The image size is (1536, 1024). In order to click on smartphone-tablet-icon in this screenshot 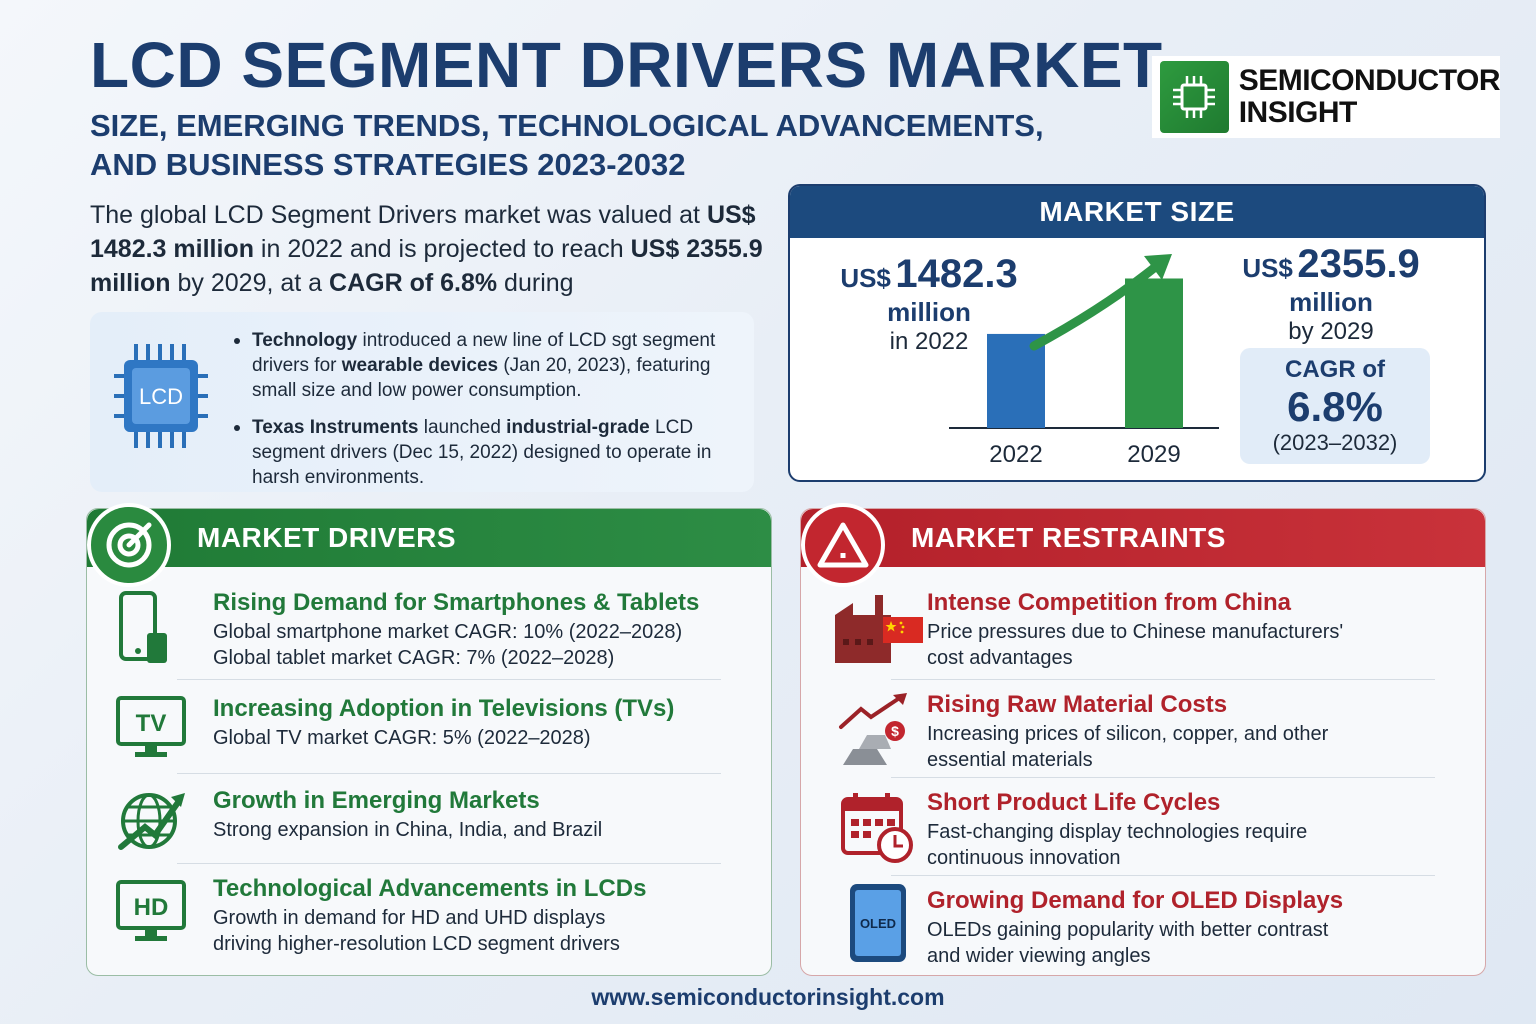, I will do `click(145, 630)`.